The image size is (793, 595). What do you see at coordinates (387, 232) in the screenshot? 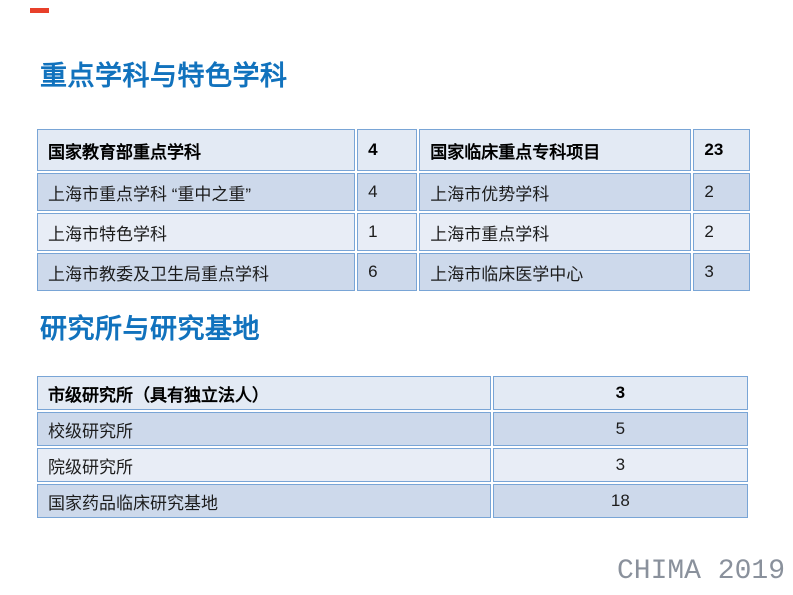
I see `table-cell-value: 1` at bounding box center [387, 232].